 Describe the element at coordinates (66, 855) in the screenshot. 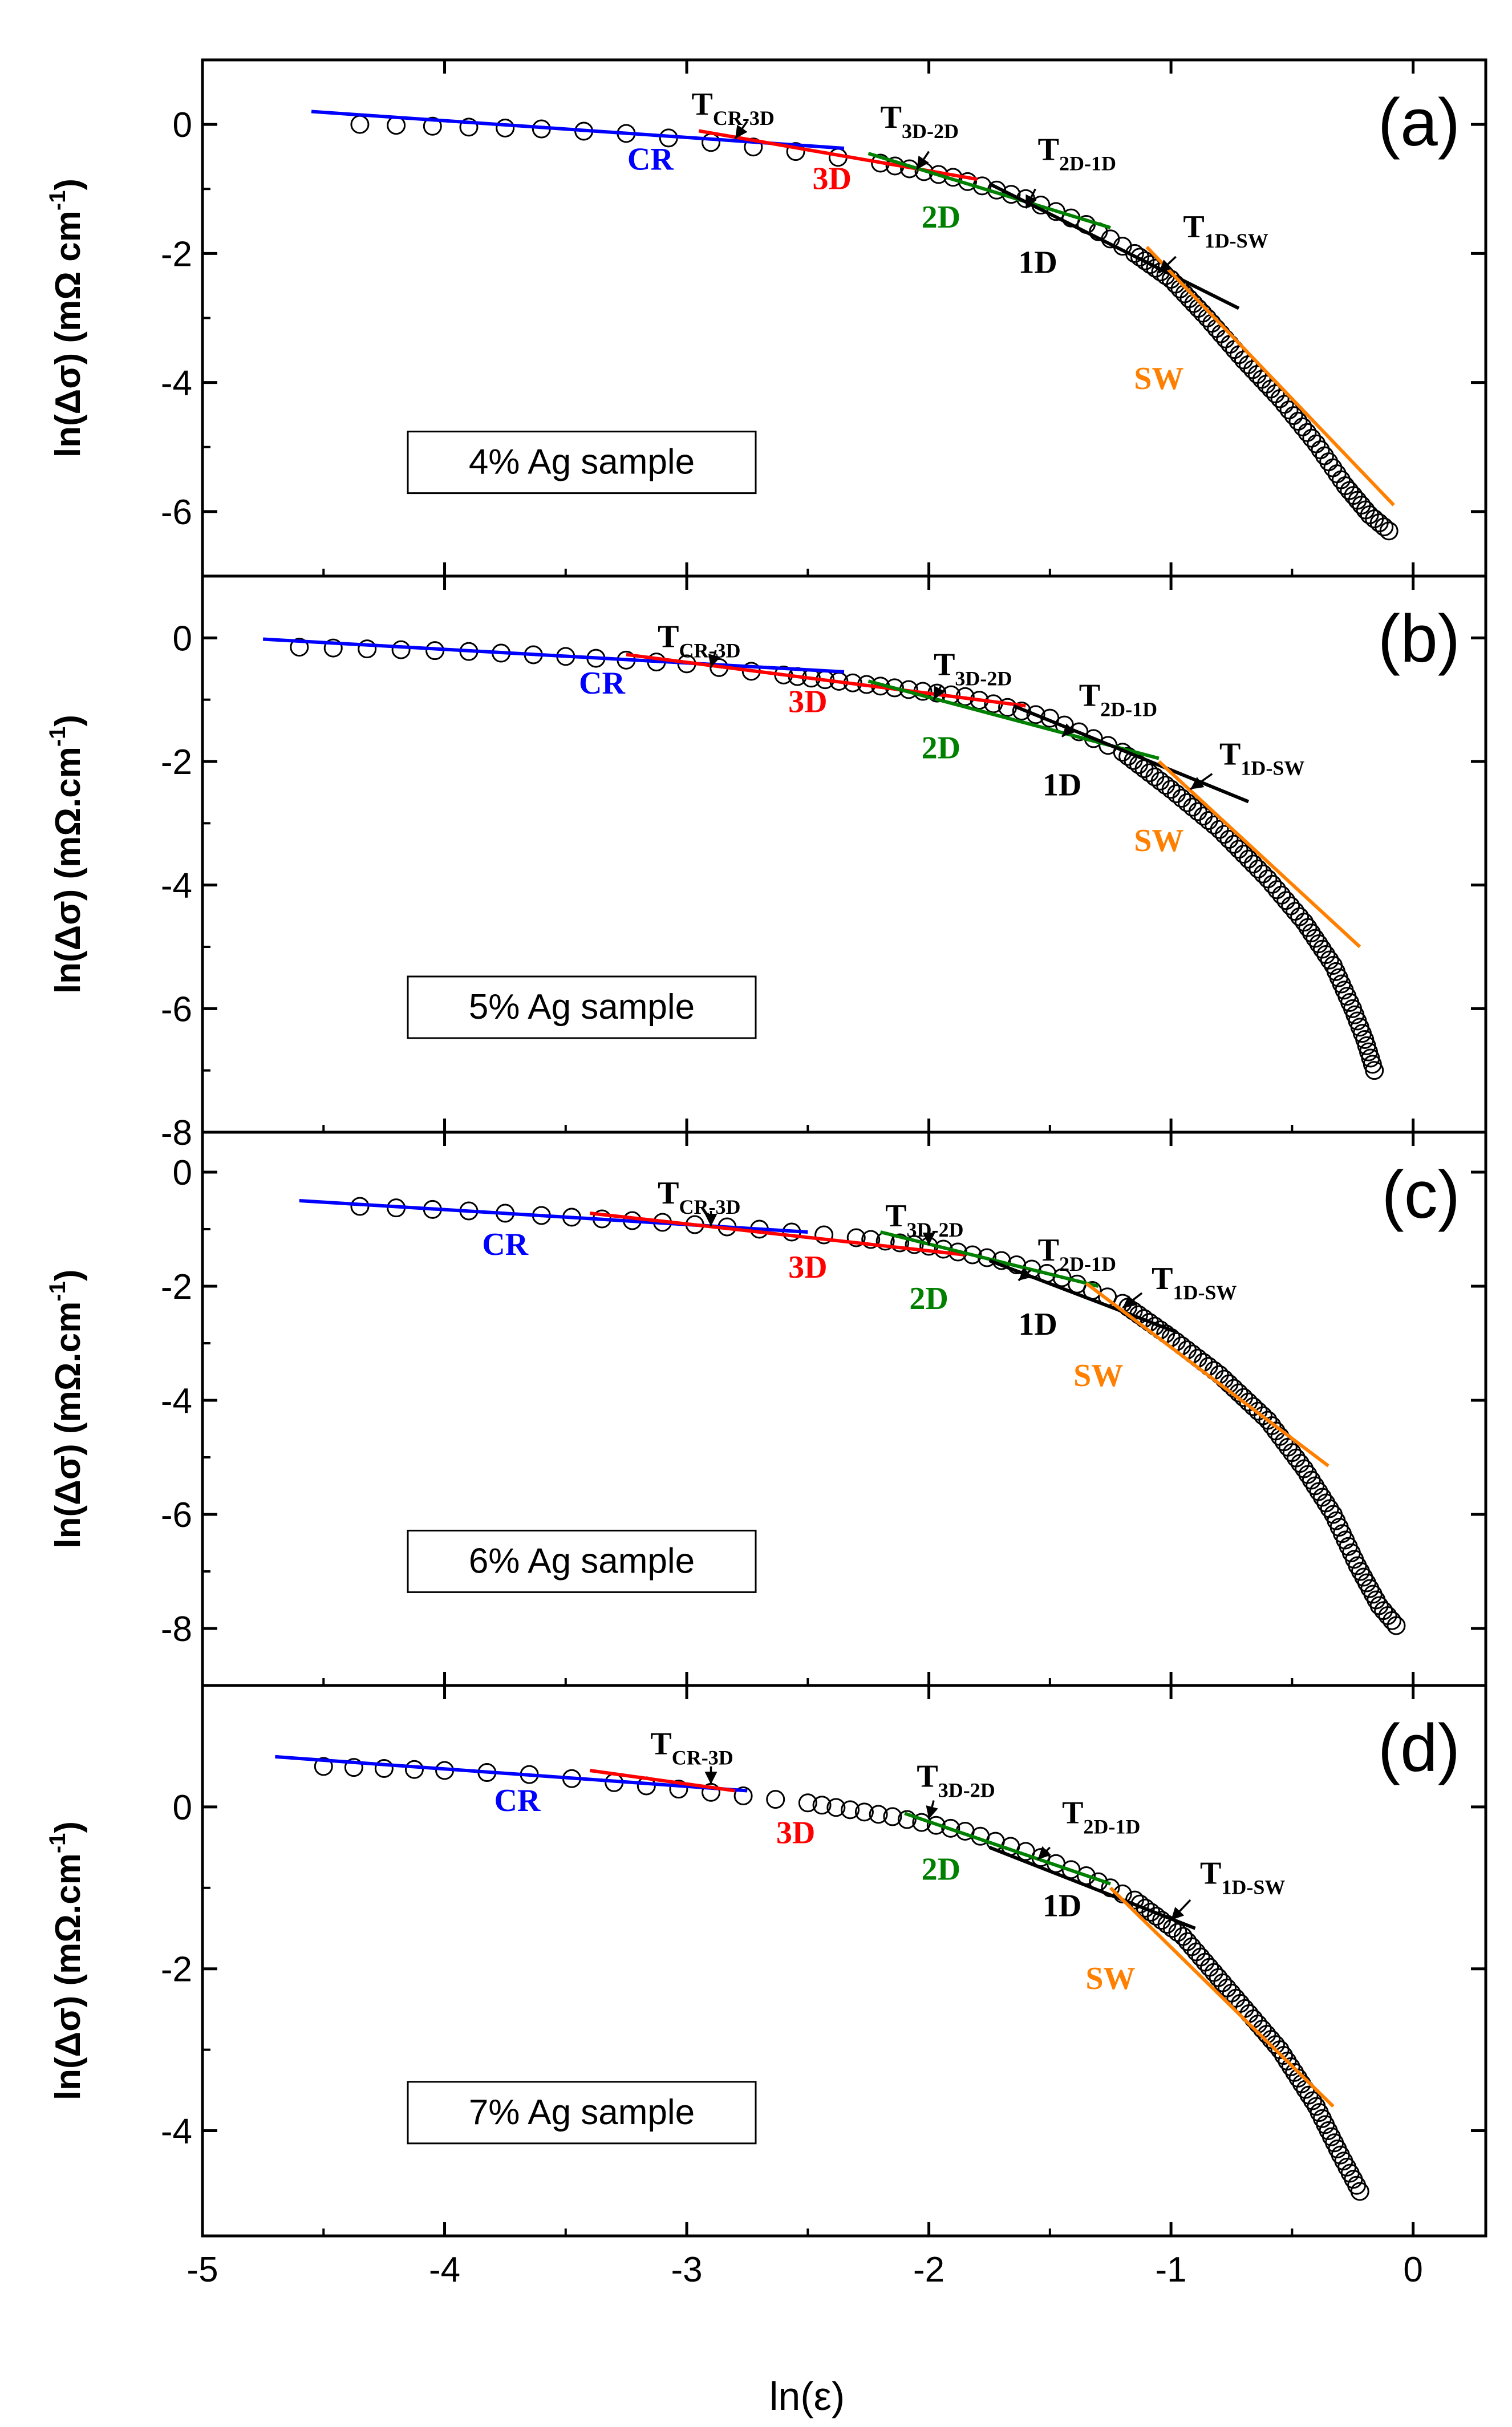

I see `y-axis-title: ln(Δσ) (mΩ.cm-1)` at that location.